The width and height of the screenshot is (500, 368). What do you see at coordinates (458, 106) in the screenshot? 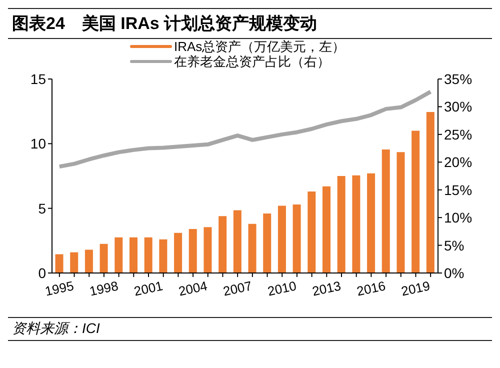
I see `y2-tick-label: 30%` at bounding box center [458, 106].